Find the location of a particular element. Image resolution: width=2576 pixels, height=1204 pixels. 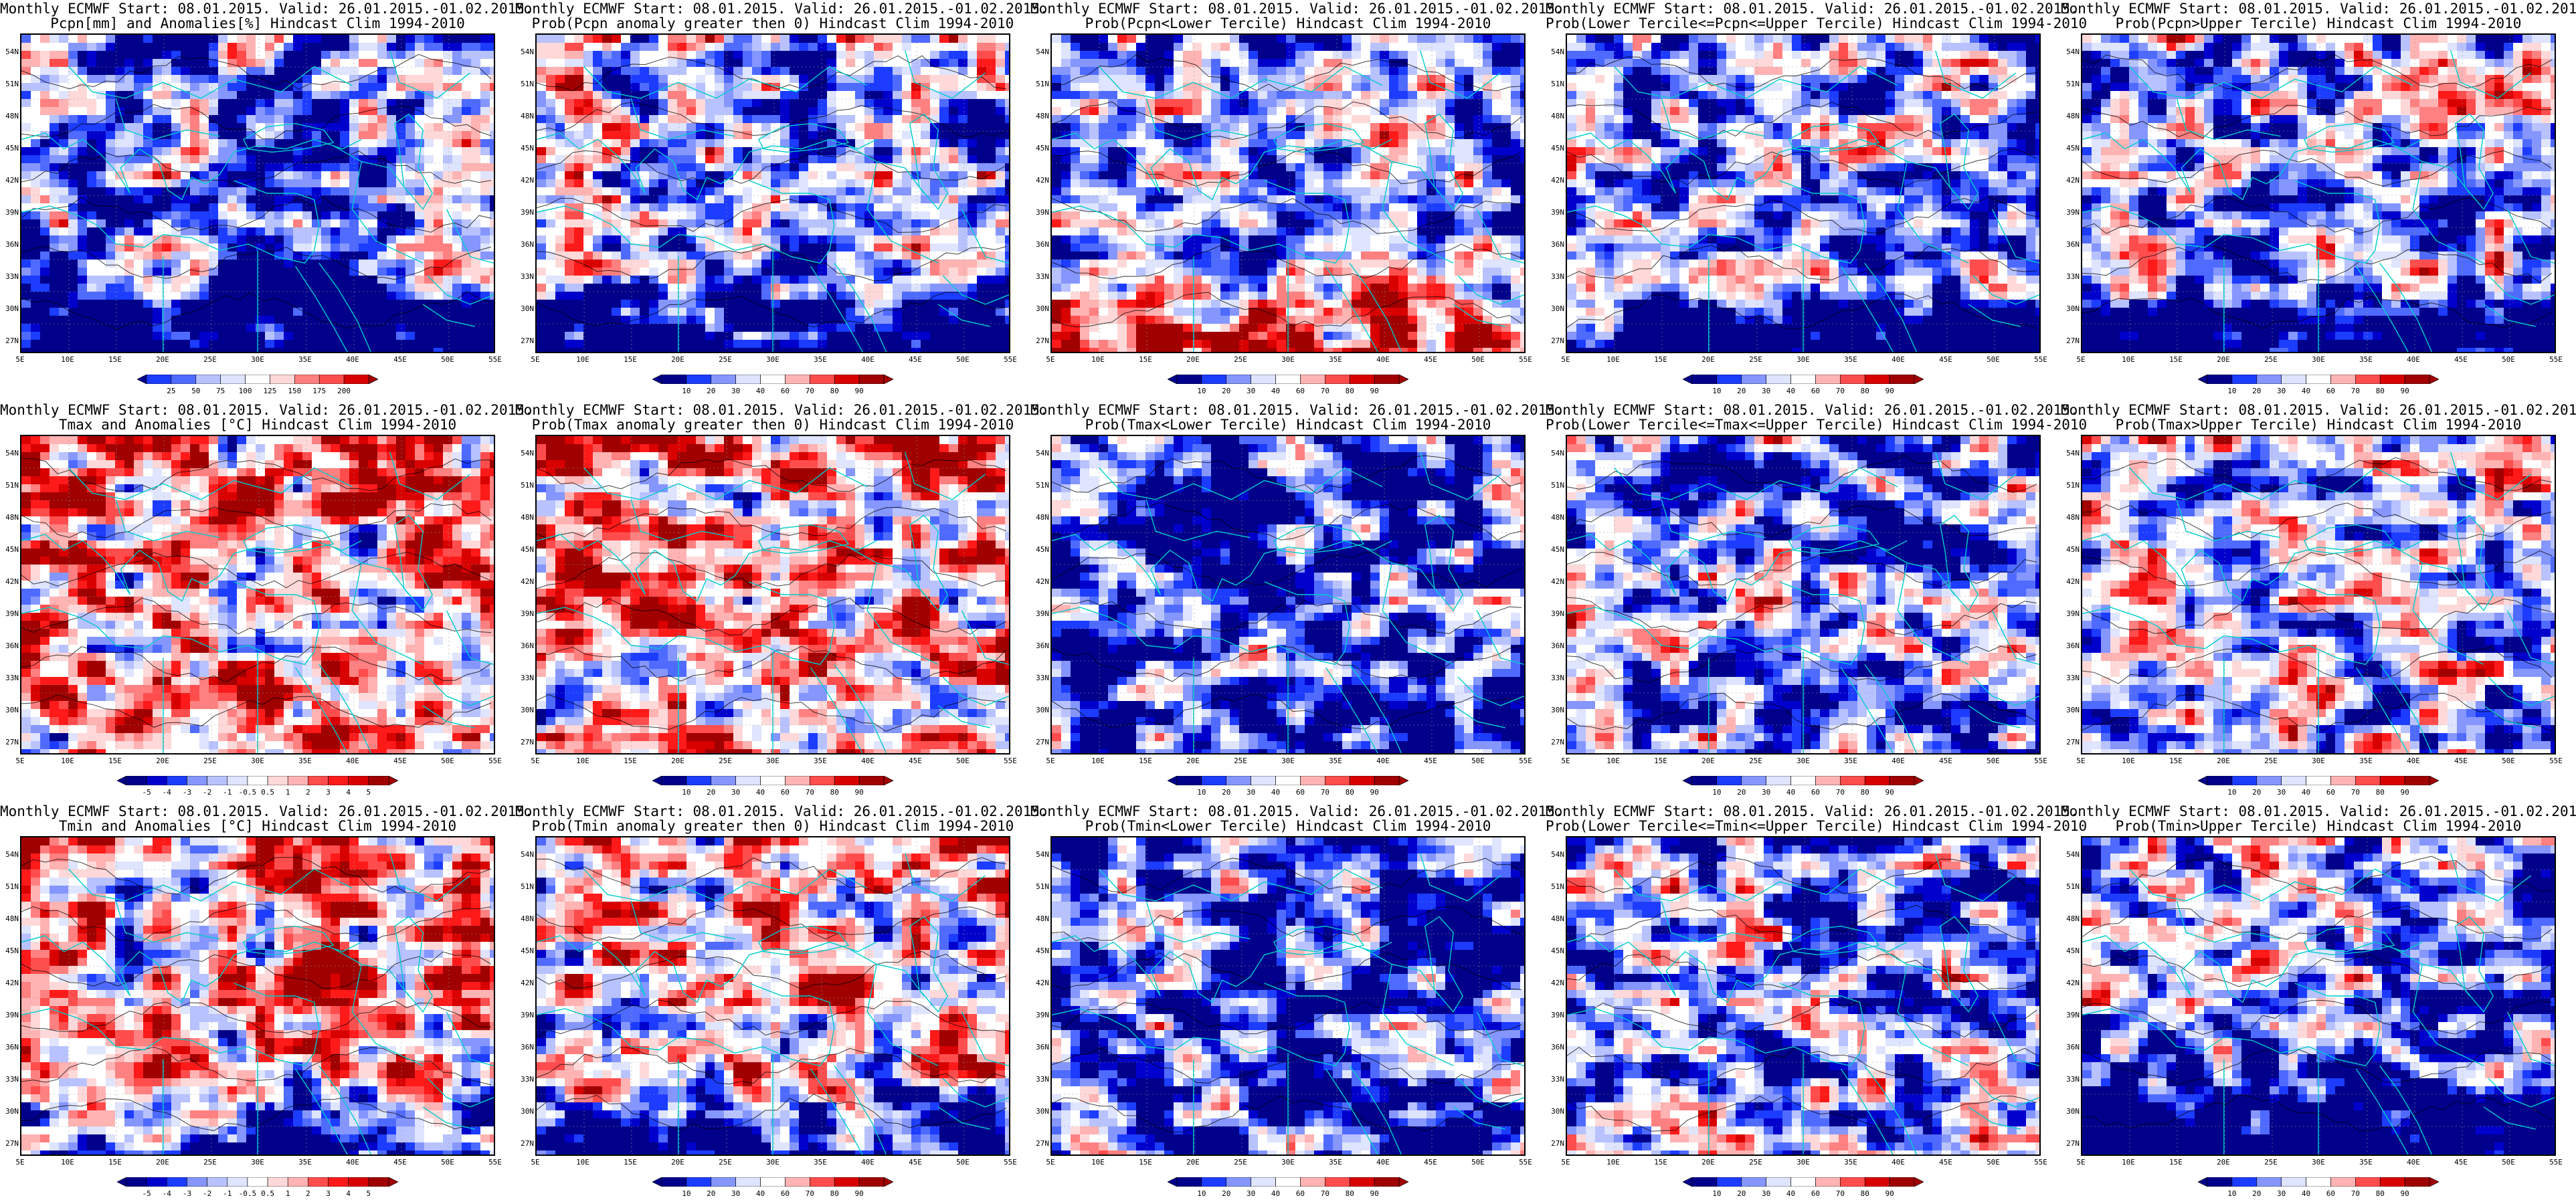

colorbar-tick-label: -0.5 is located at coordinates (248, 1193).